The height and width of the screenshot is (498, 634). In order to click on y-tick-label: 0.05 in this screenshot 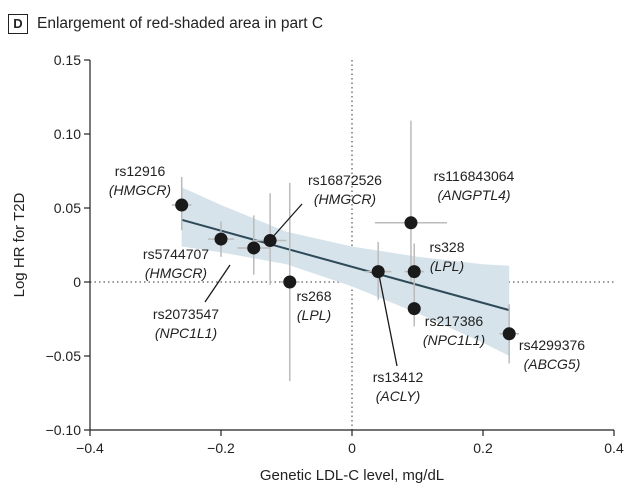, I will do `click(67, 208)`.